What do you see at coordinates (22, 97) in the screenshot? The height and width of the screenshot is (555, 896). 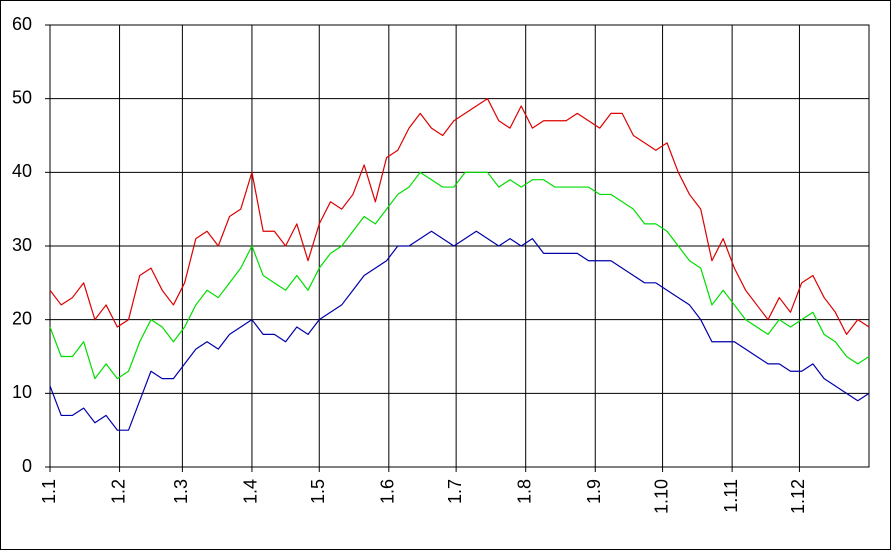 I see `y-tick-label: 50` at bounding box center [22, 97].